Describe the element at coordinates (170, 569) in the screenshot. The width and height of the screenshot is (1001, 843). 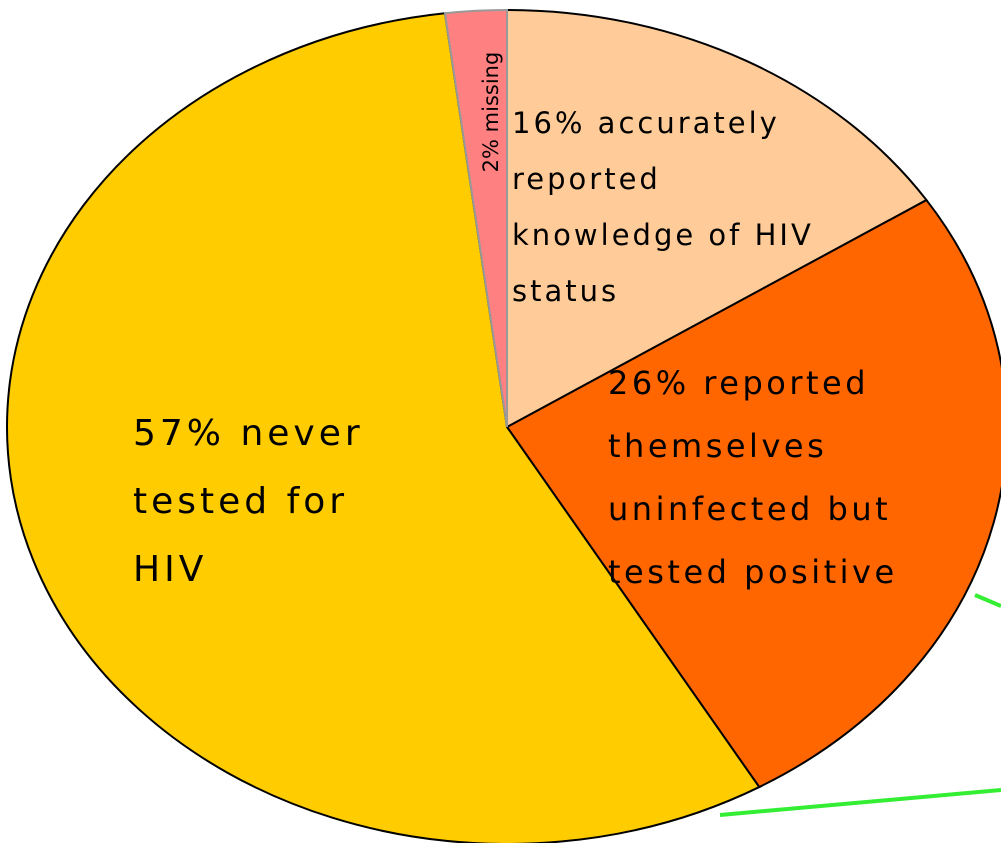
I see `slice-label: HIV` at that location.